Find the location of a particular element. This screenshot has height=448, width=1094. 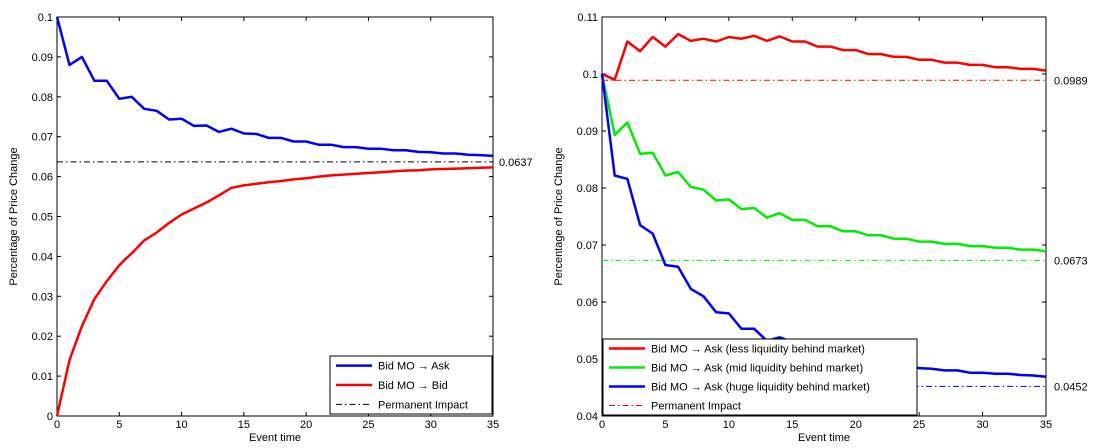

impact-value-label: 0.0452 is located at coordinates (1071, 387).